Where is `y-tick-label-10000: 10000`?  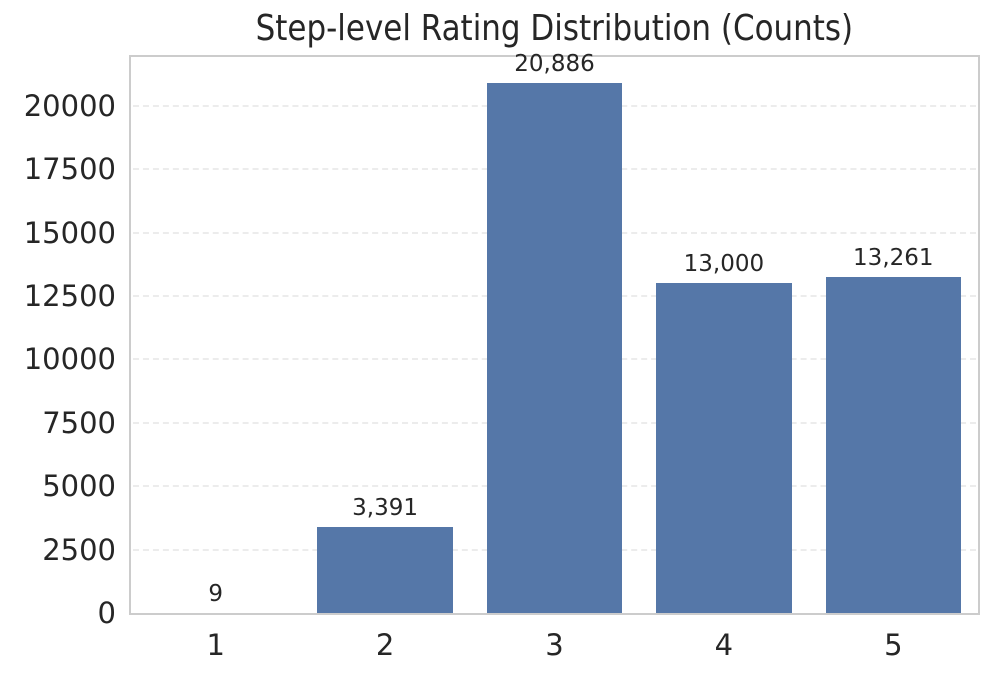
y-tick-label-10000: 10000 is located at coordinates (69, 359).